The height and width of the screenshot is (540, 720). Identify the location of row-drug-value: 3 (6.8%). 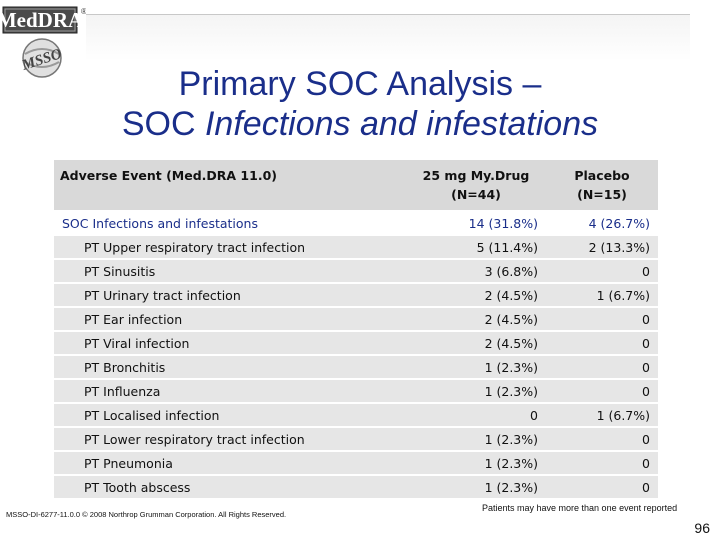
(476, 270).